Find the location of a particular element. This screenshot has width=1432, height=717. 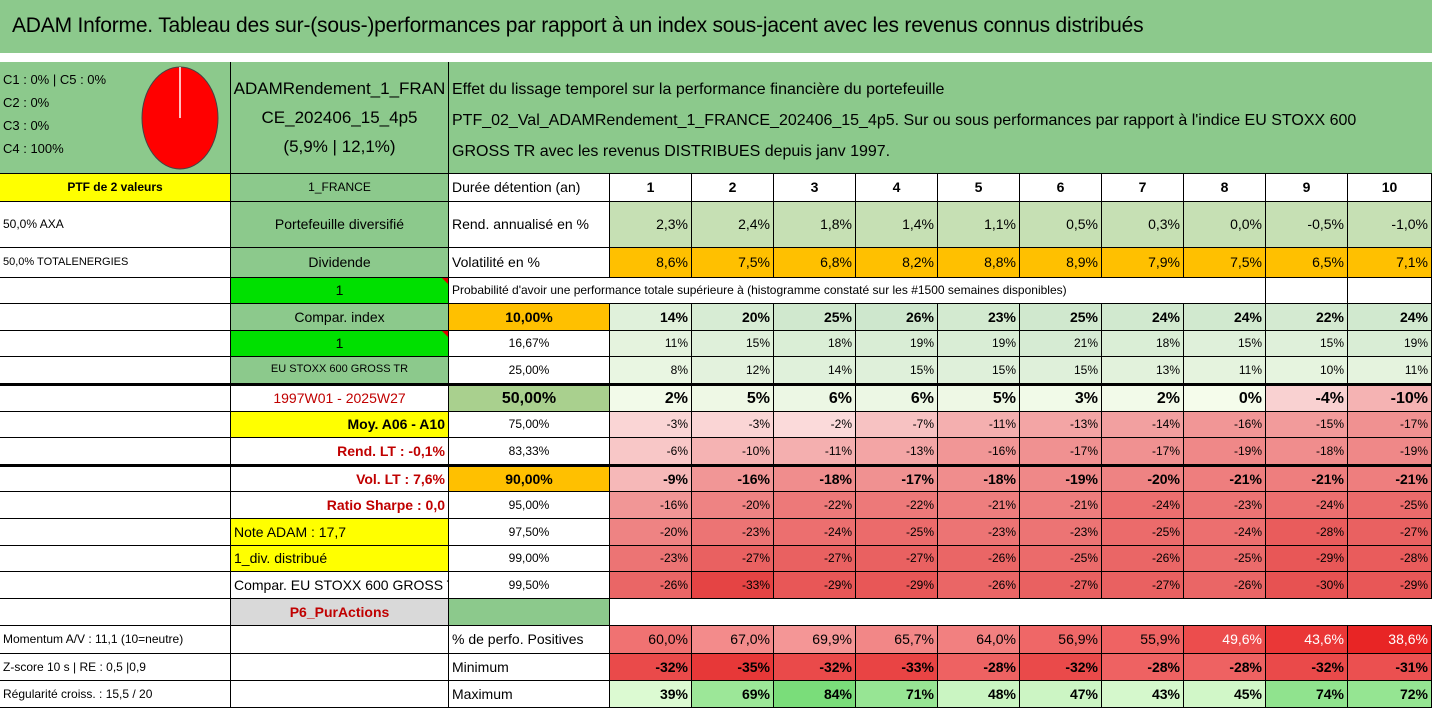

quantile-value: -26% is located at coordinates (1225, 585).